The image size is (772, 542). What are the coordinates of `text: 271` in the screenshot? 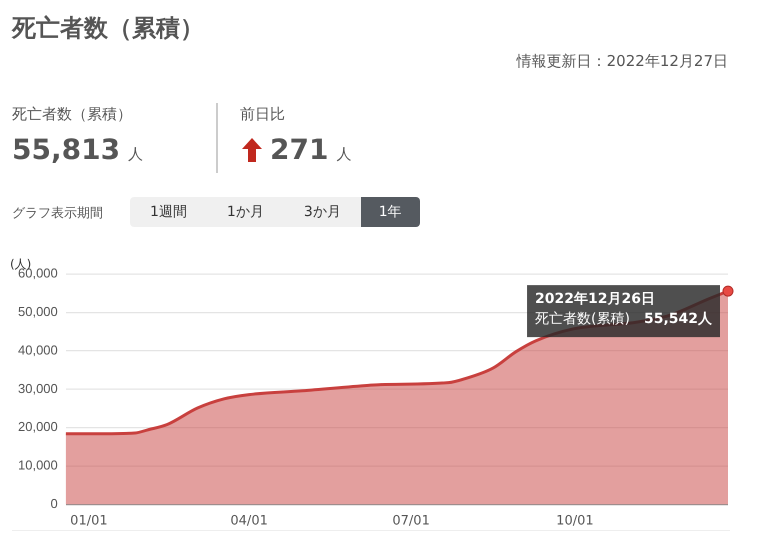 It's located at (299, 149).